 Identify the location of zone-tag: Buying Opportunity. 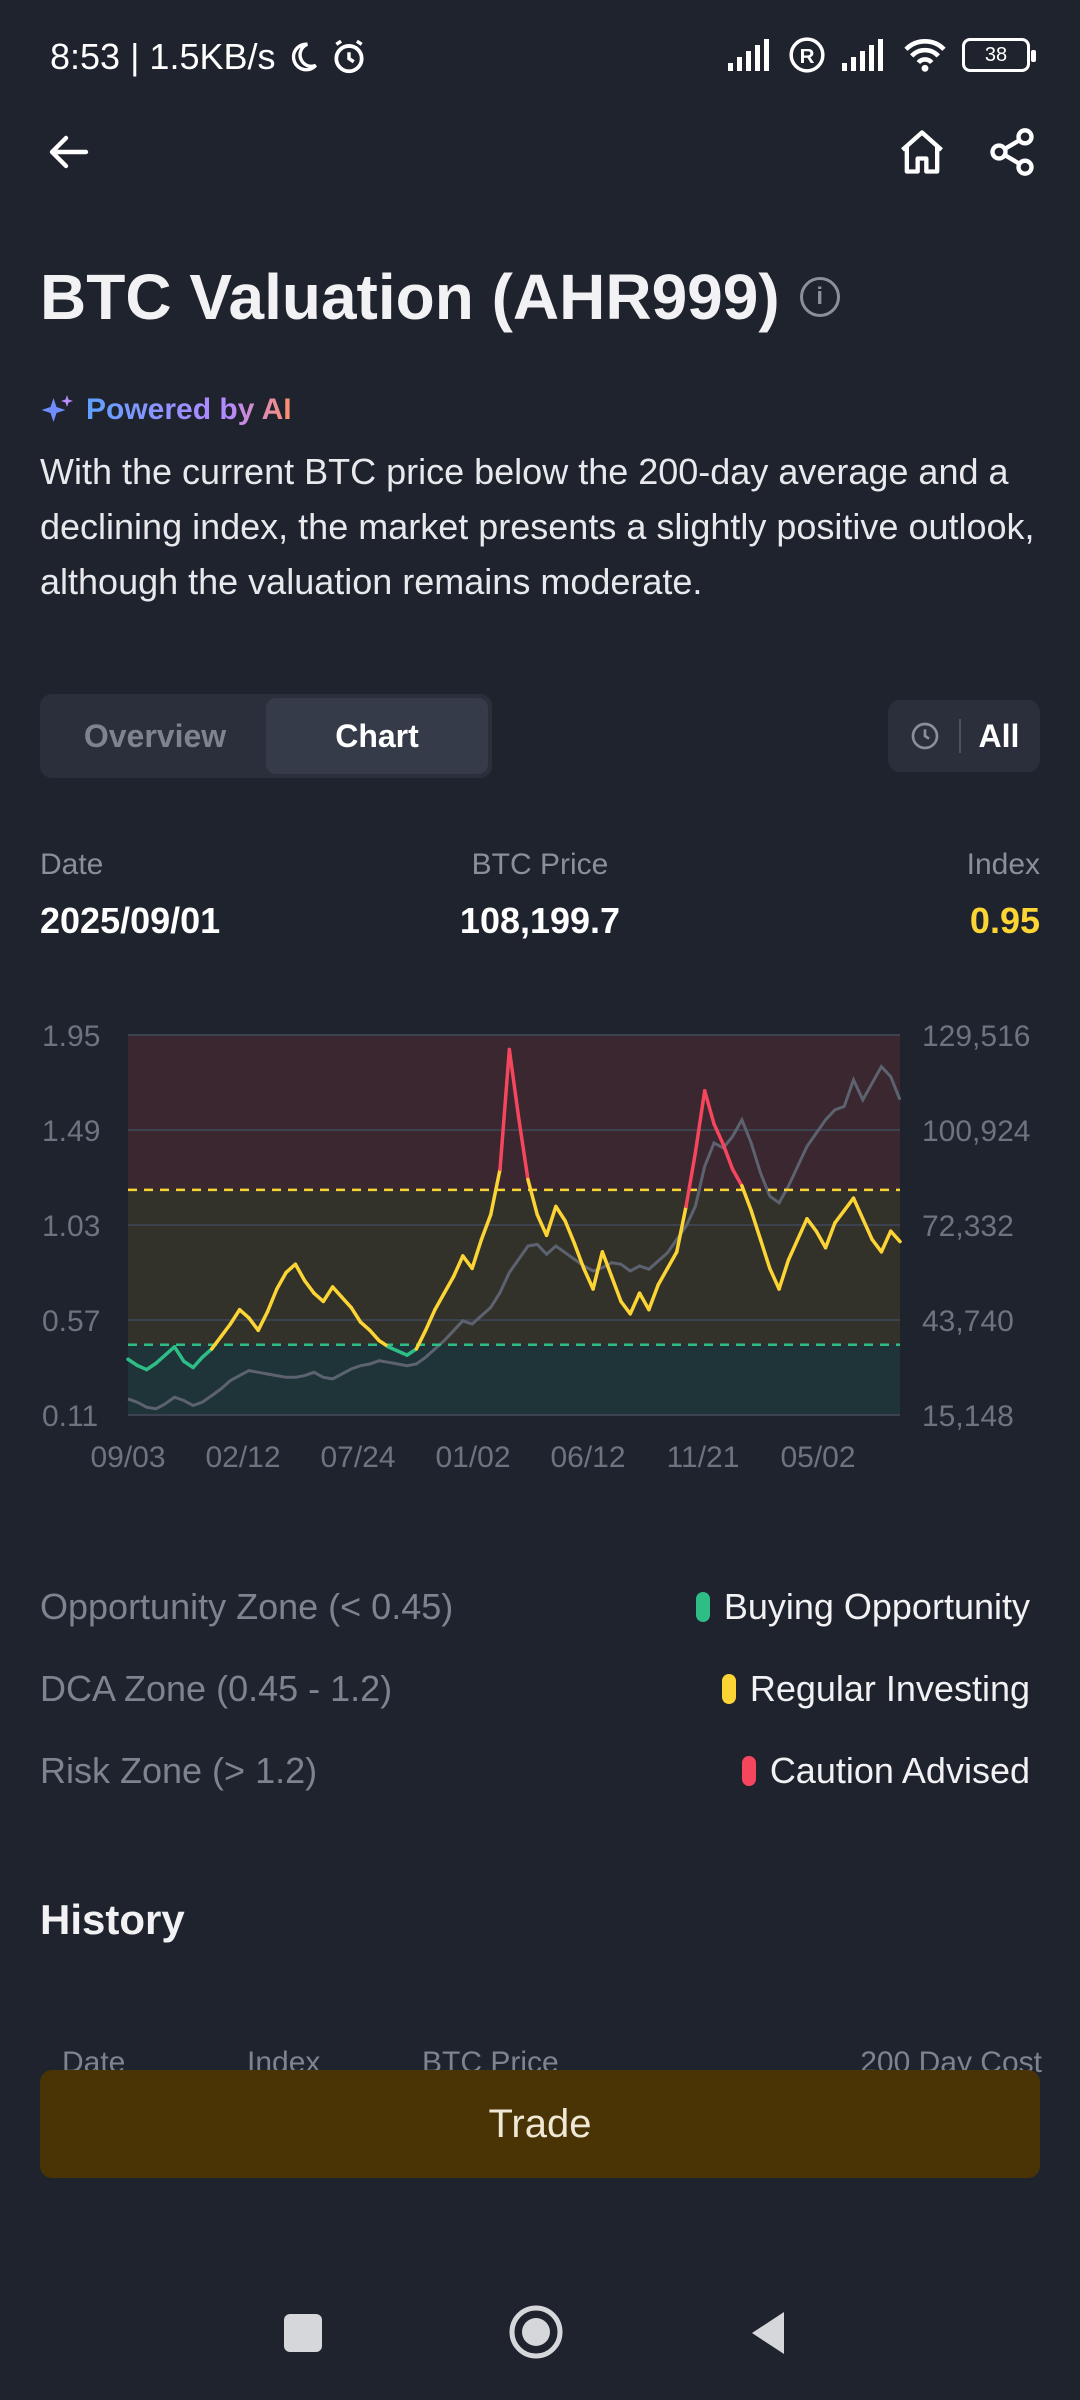
(876, 1606).